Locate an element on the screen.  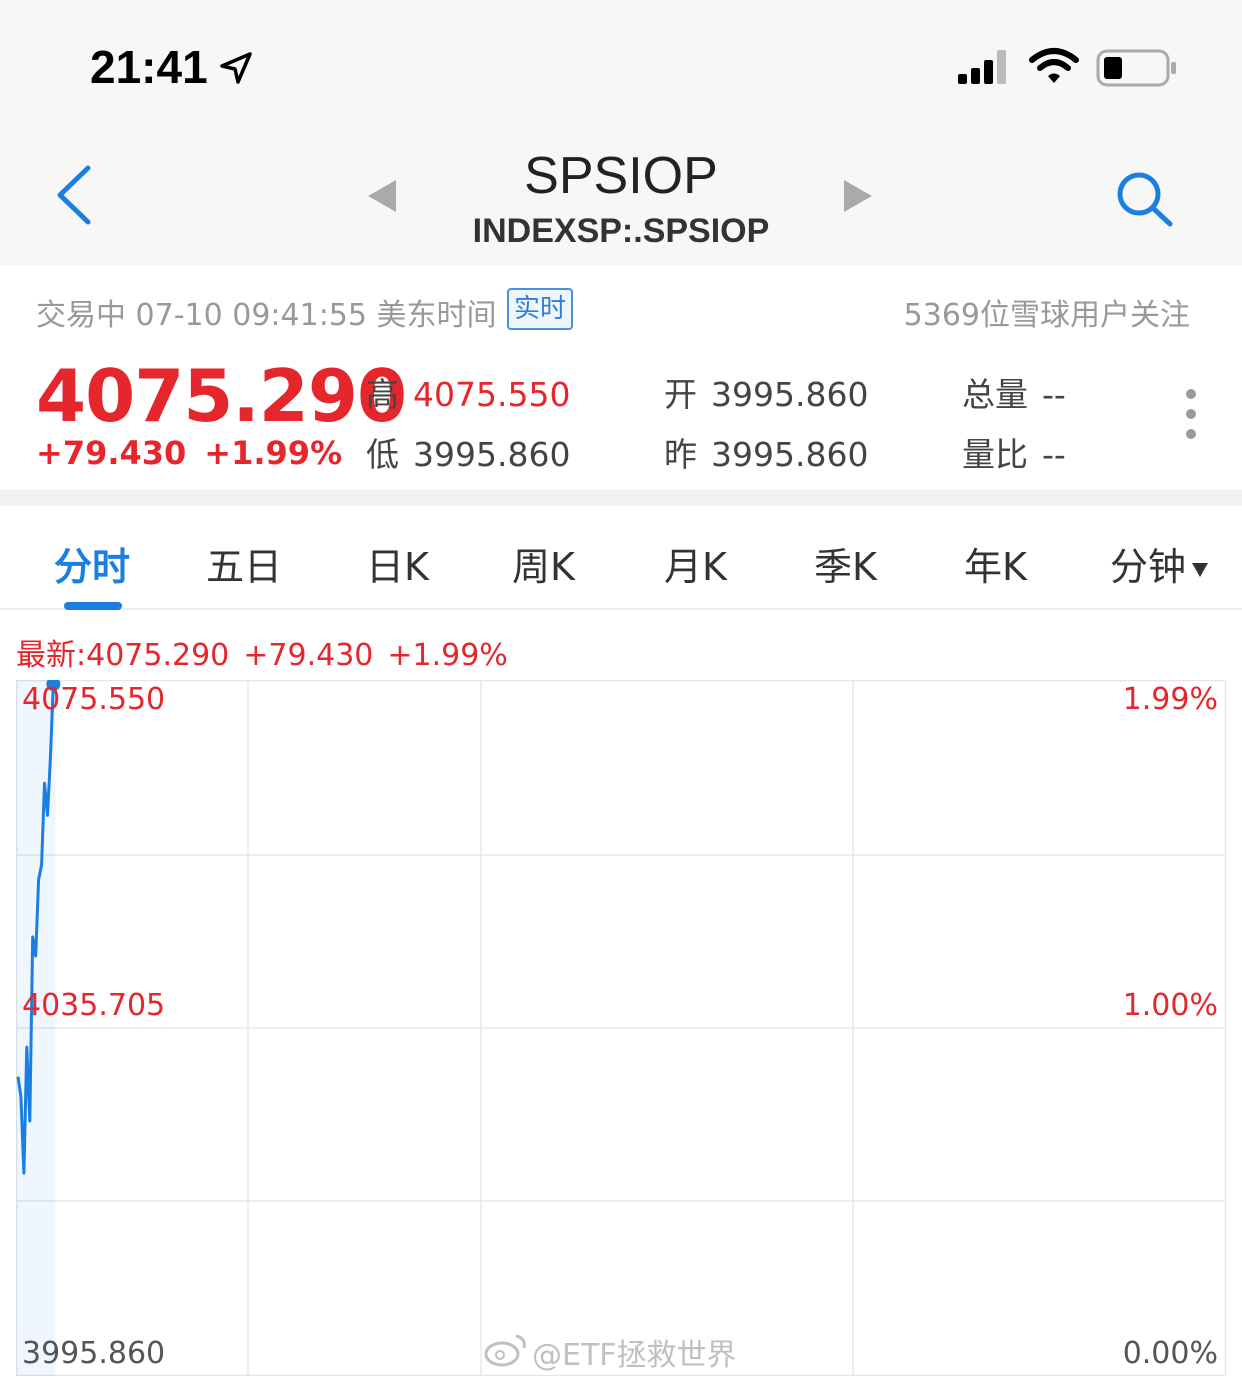
latest-change: +79.430 is located at coordinates (308, 655).